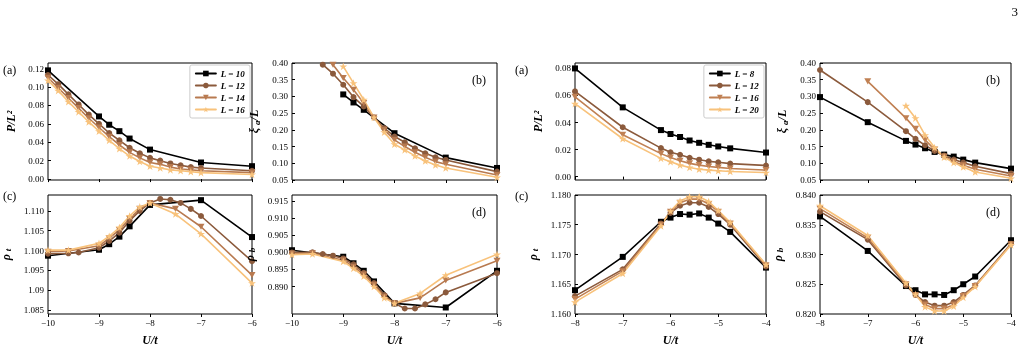 The width and height of the screenshot is (1026, 346). Describe the element at coordinates (806, 314) in the screenshot. I see `y-tick-label: 0.820` at that location.